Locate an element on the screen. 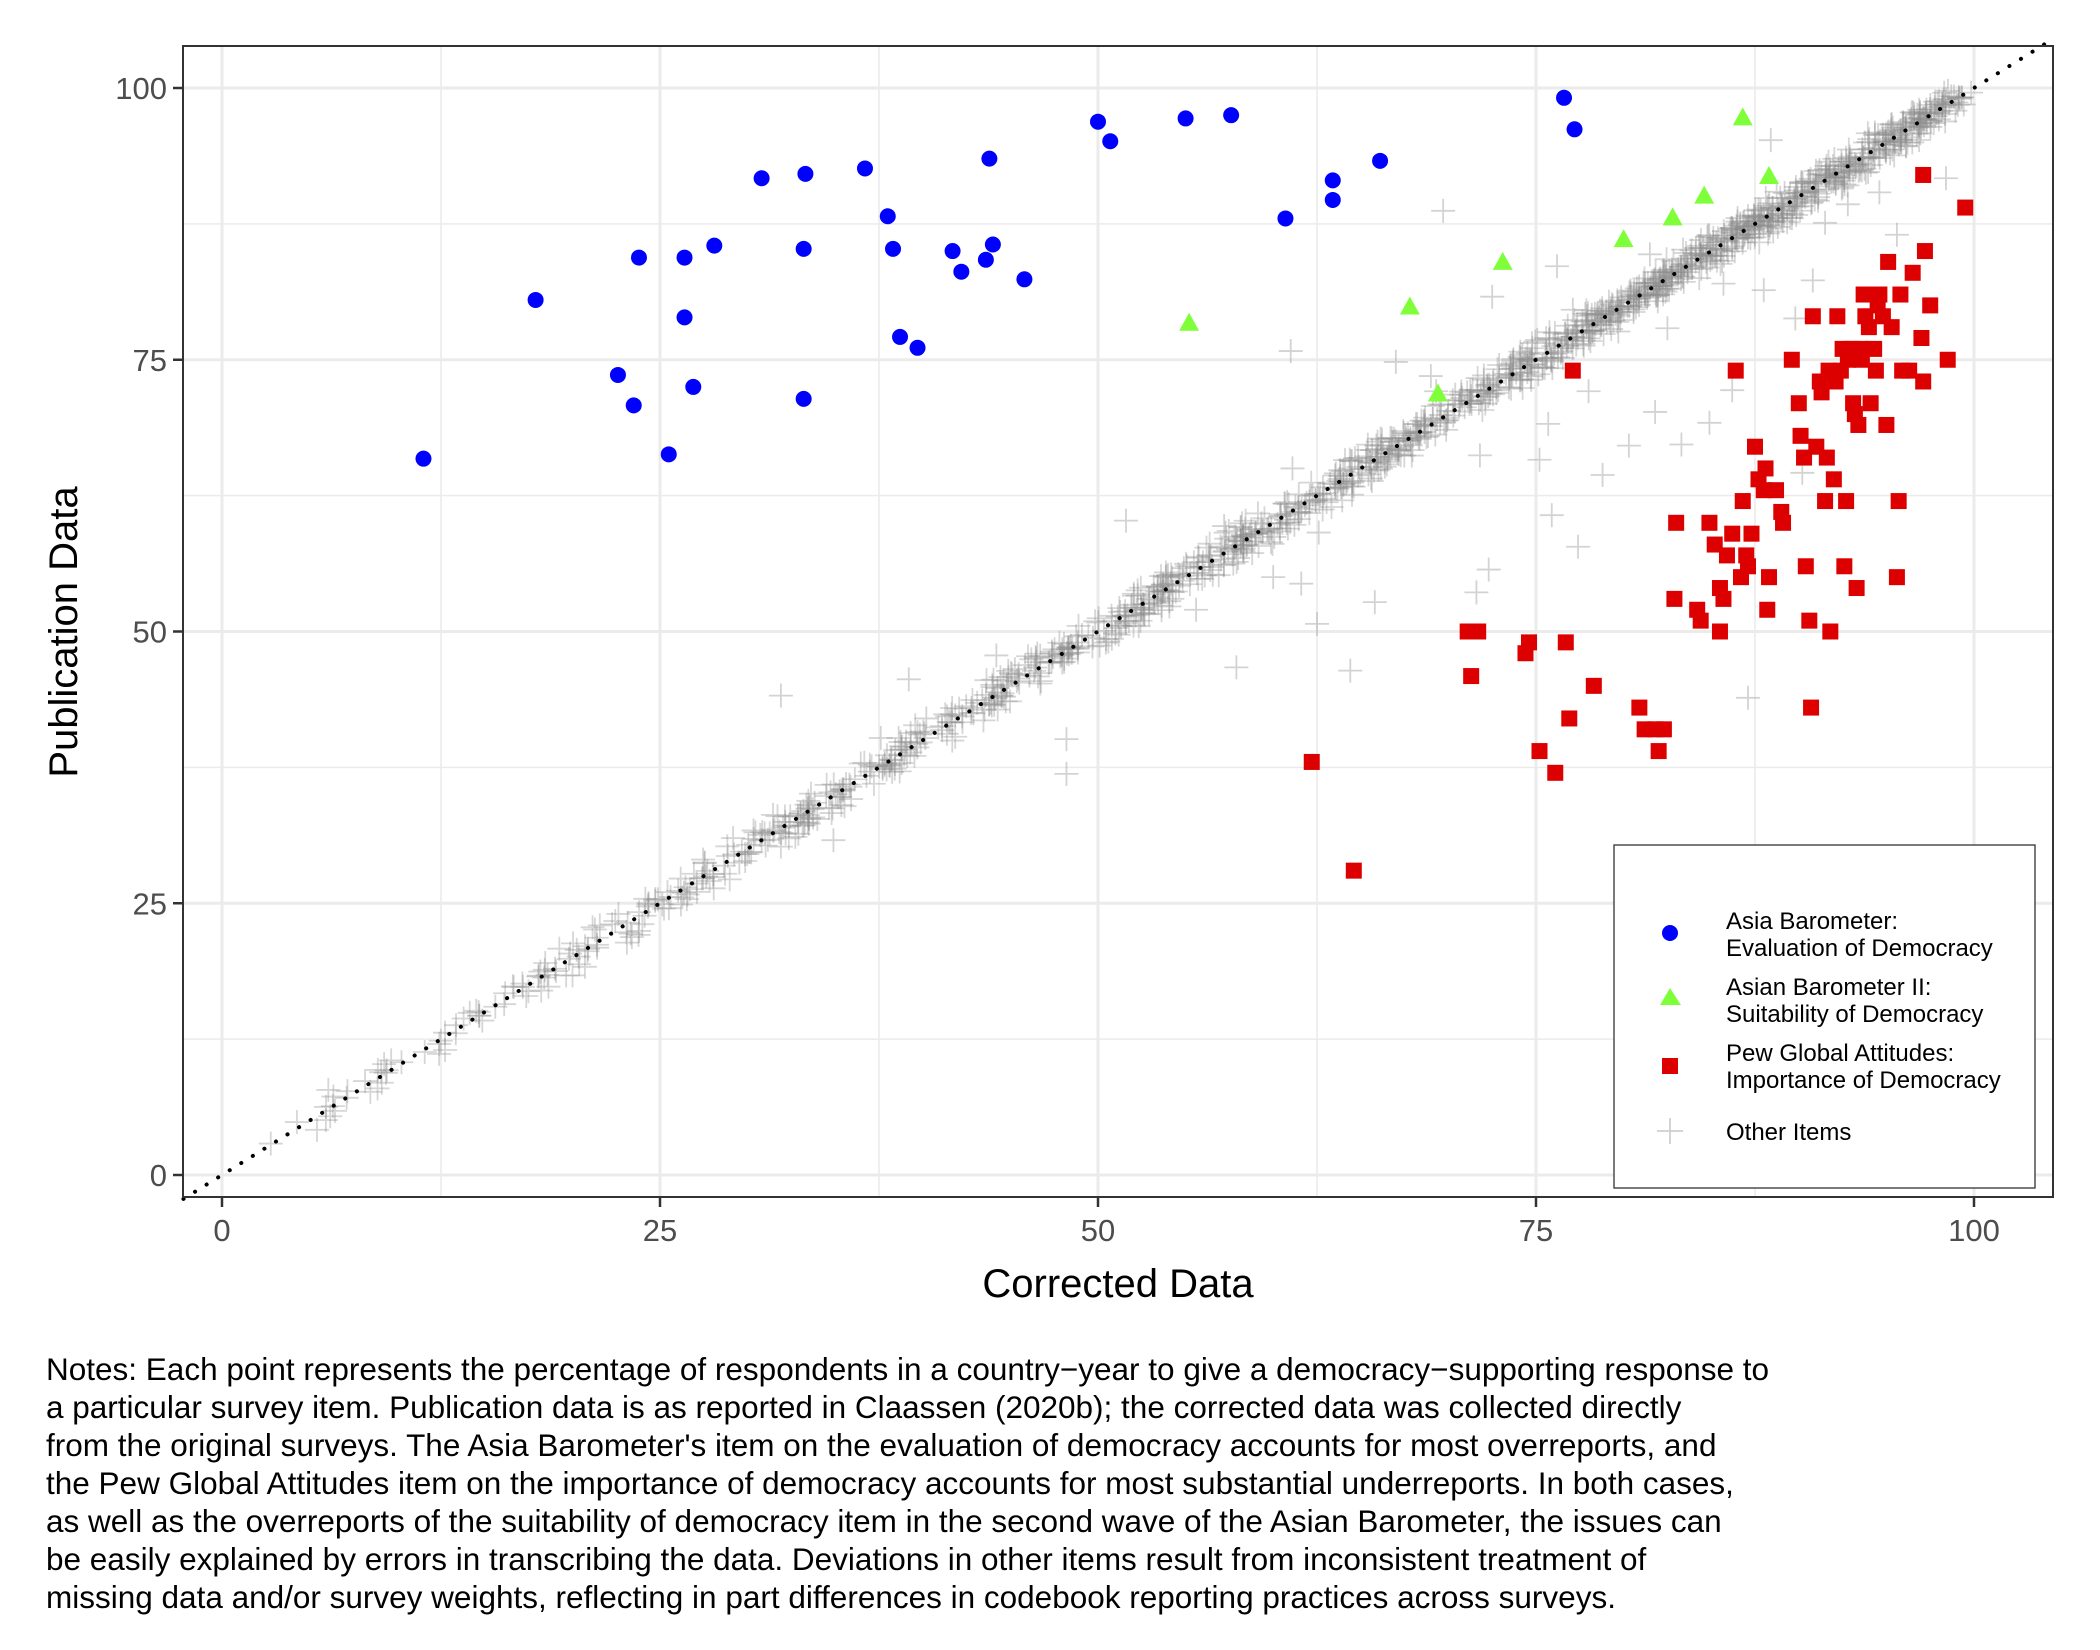 The height and width of the screenshot is (1650, 2100). y-tick-label: 75 is located at coordinates (150, 360).